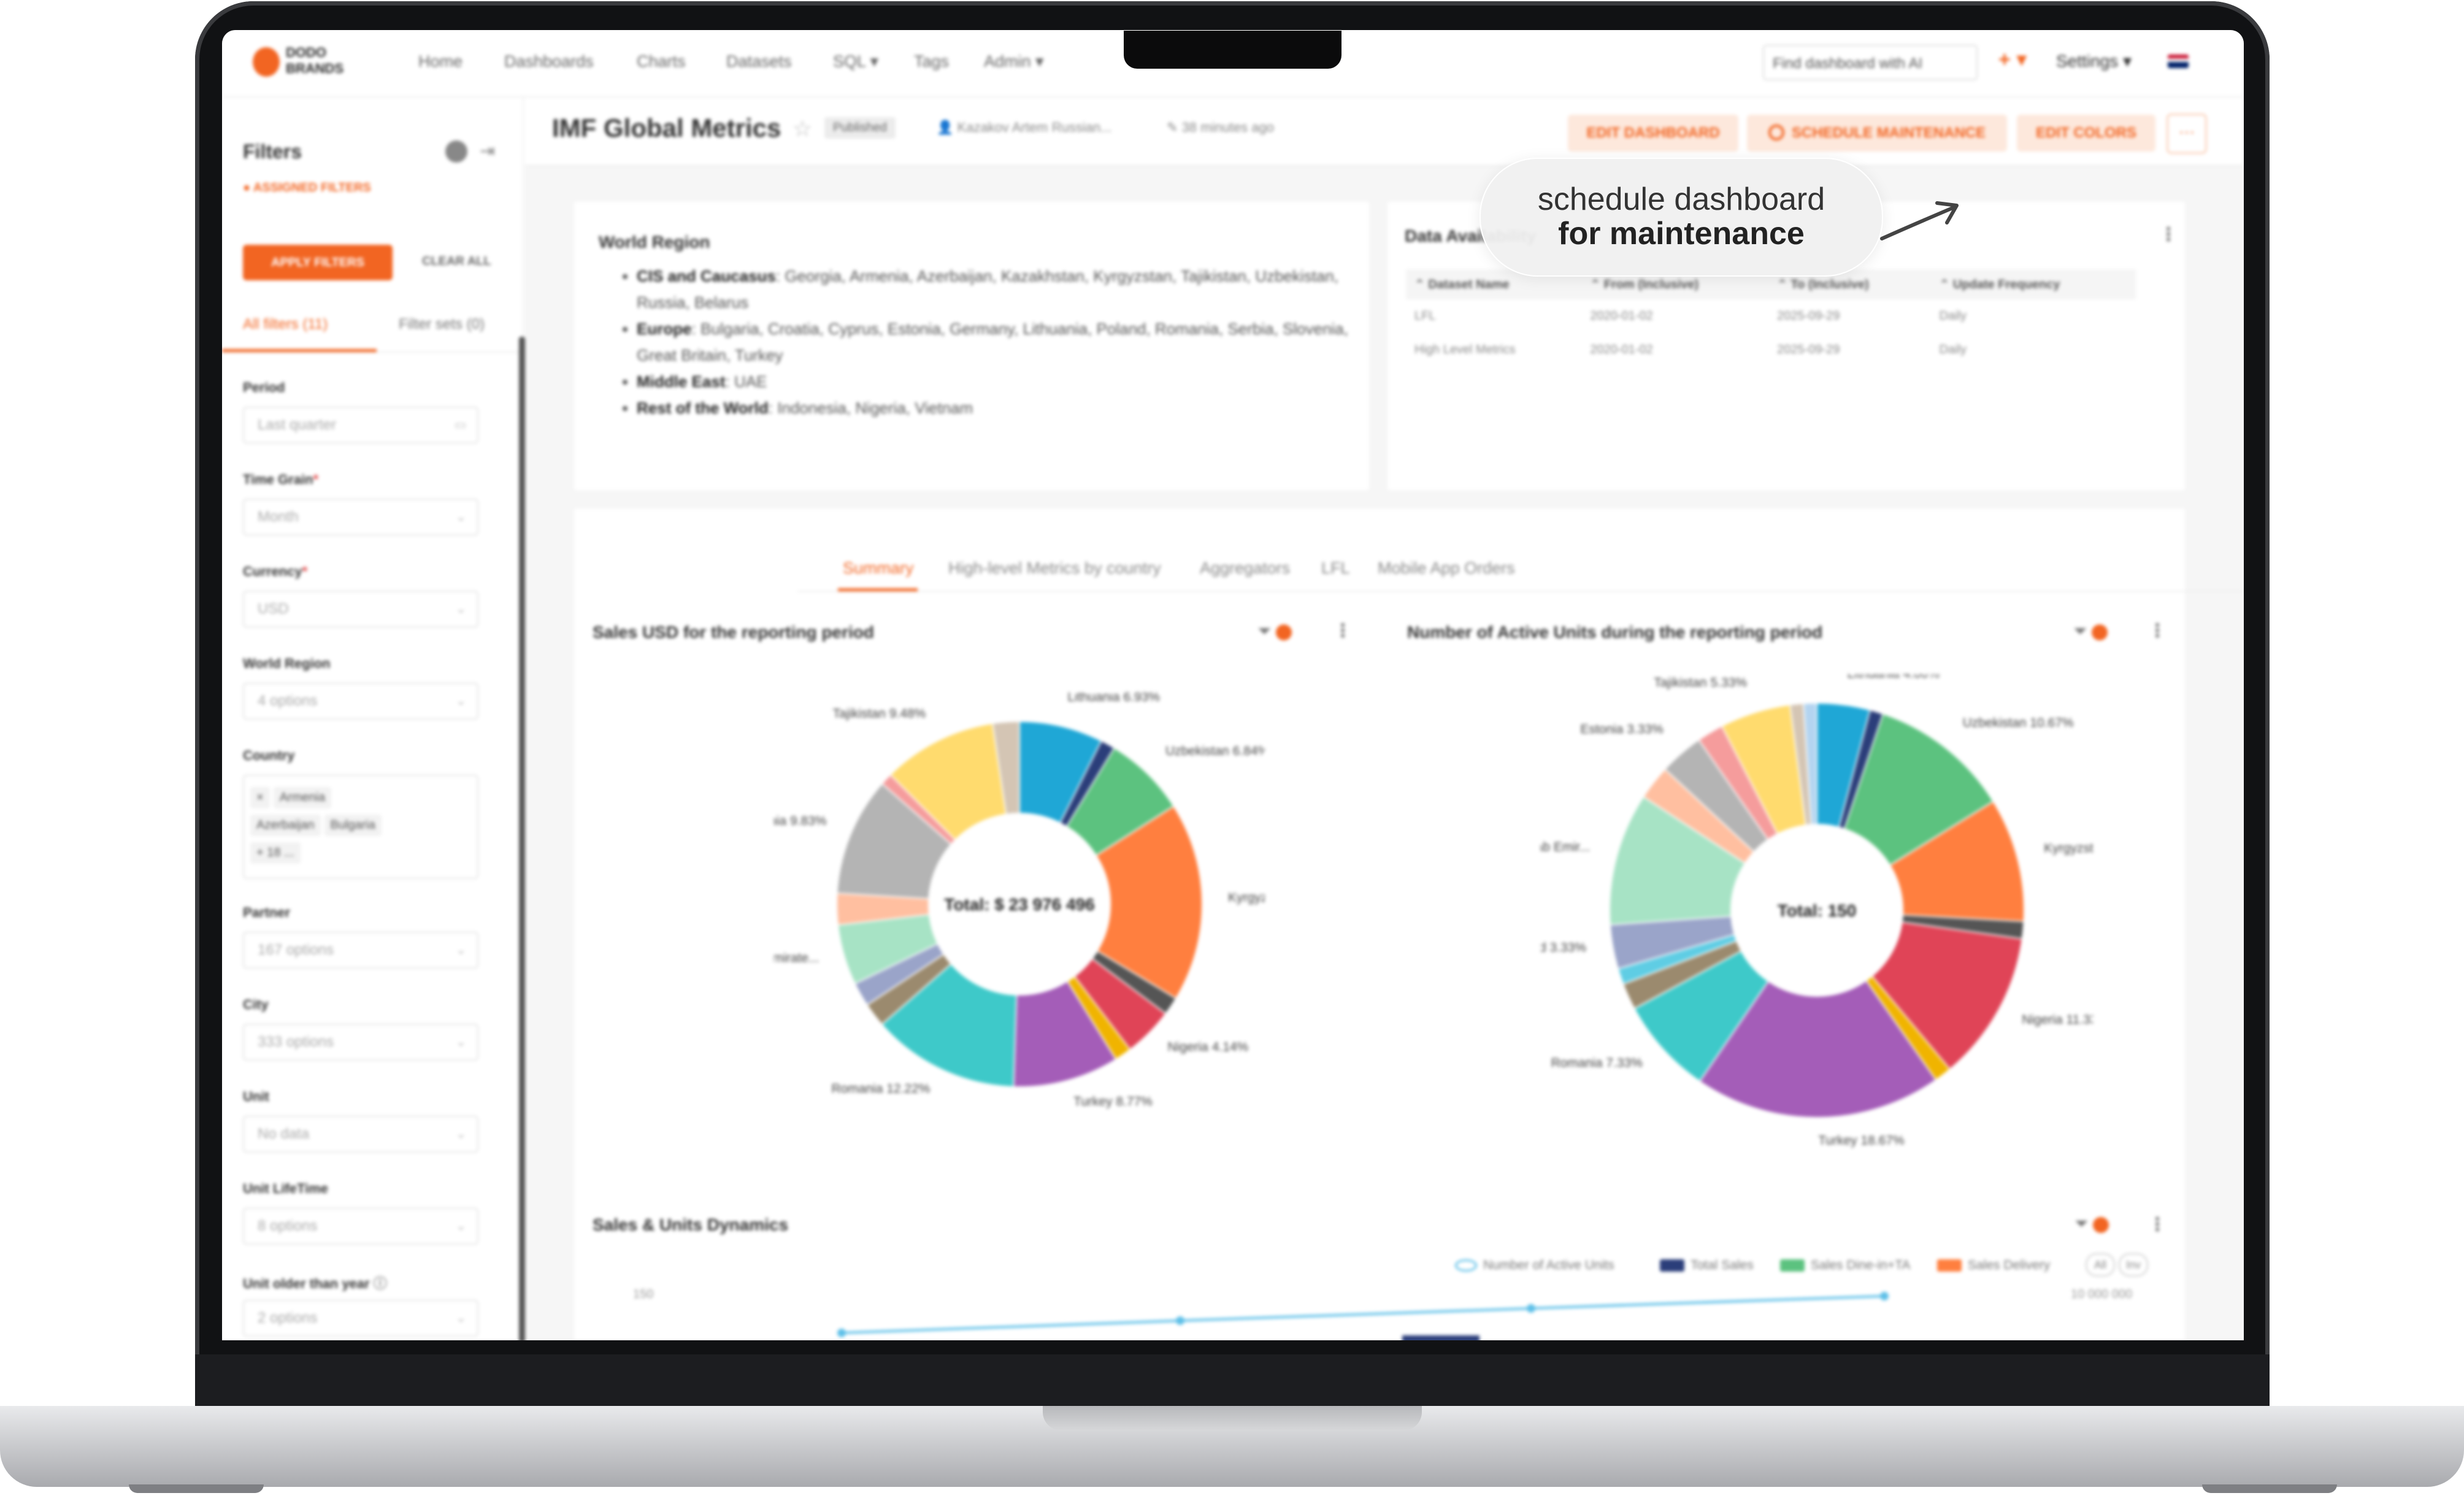 The image size is (2464, 1501). Describe the element at coordinates (1245, 568) in the screenshot. I see `tab-aggregators: Aggregators` at that location.